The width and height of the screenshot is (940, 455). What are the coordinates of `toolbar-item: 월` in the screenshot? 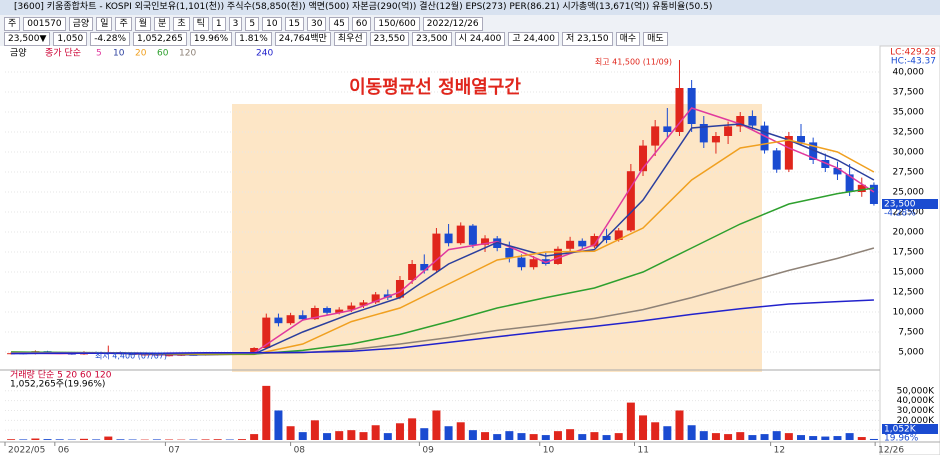 It's located at (143, 23).